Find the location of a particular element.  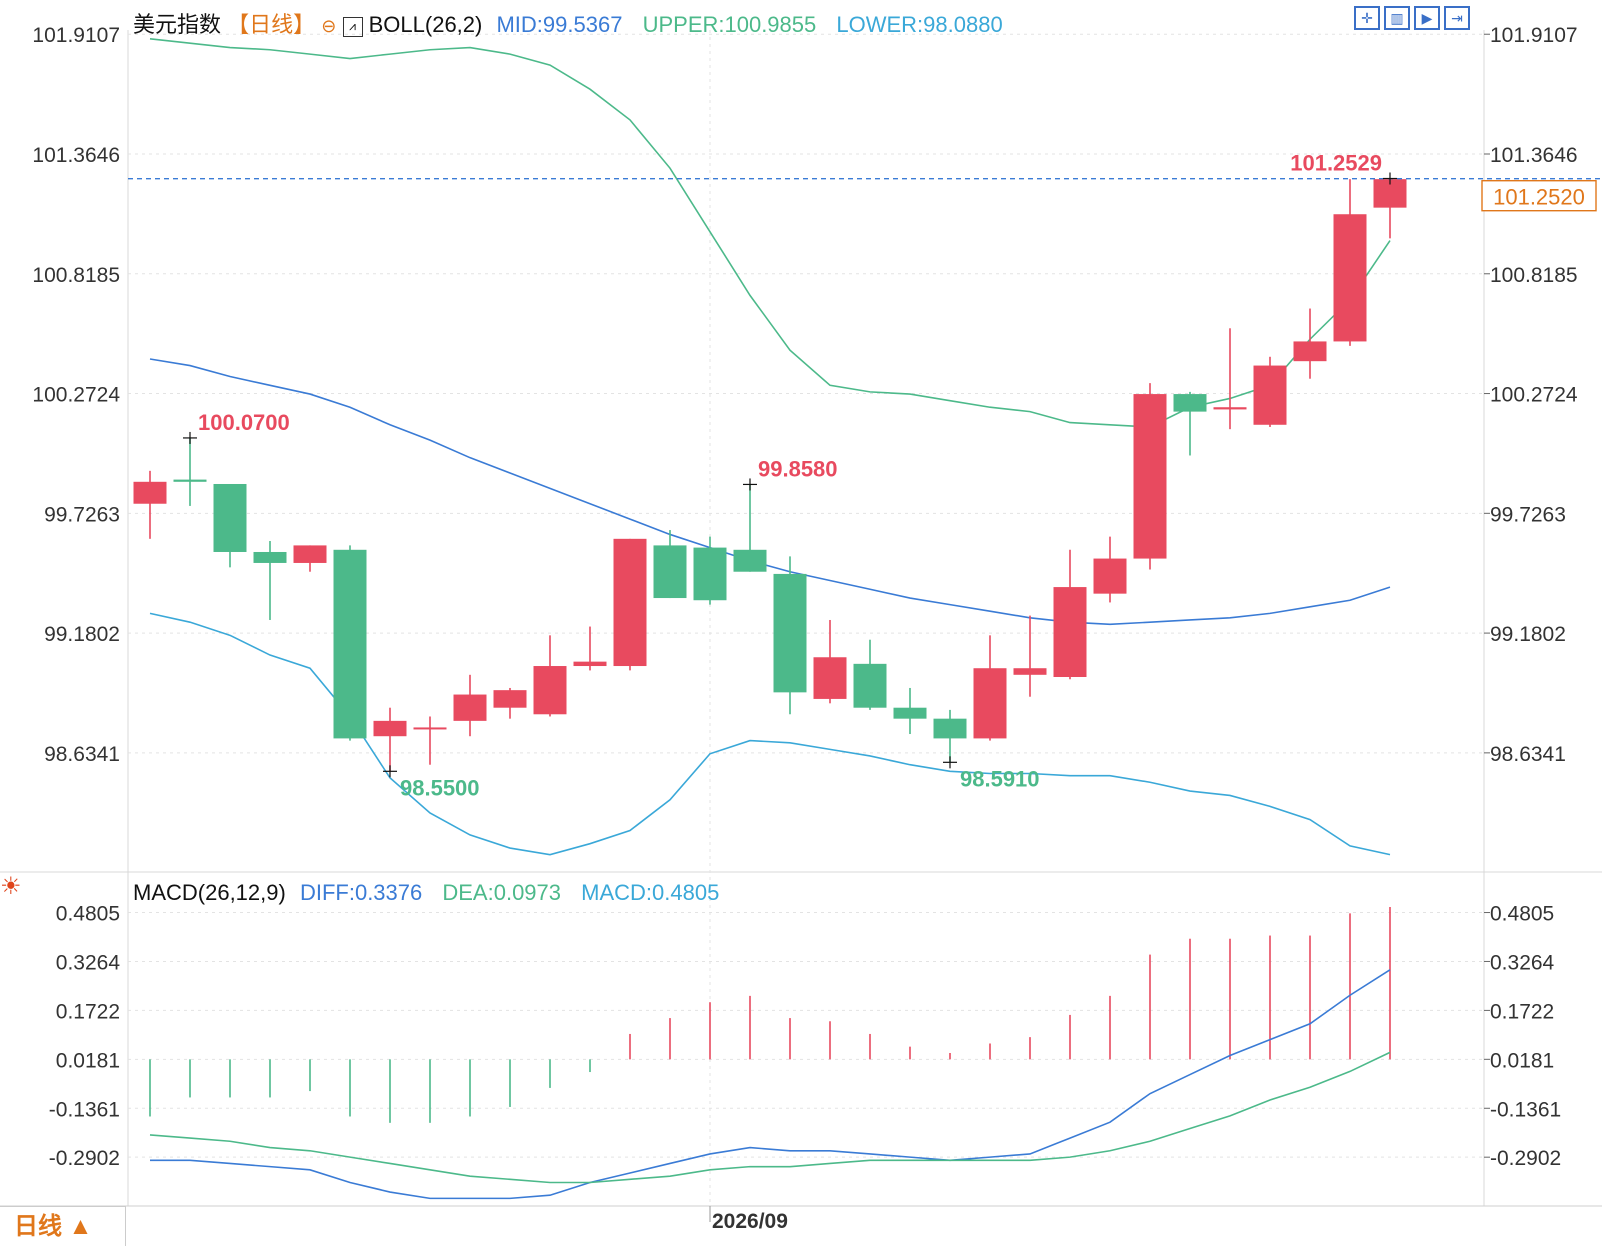

annotation-label: 98.5910 is located at coordinates (1000, 778).